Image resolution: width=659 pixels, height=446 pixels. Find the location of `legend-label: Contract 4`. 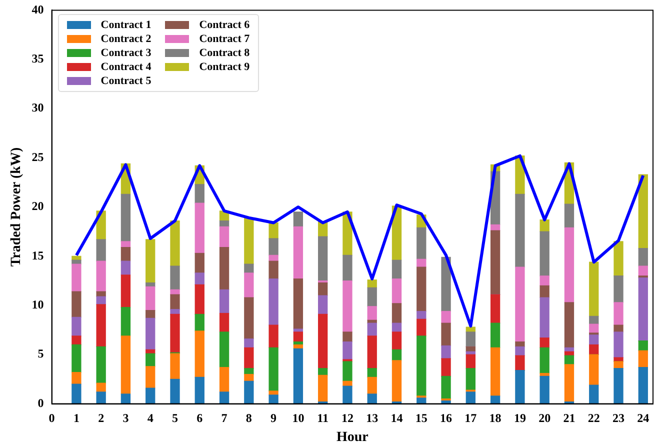

legend-label: Contract 4 is located at coordinates (126, 67).